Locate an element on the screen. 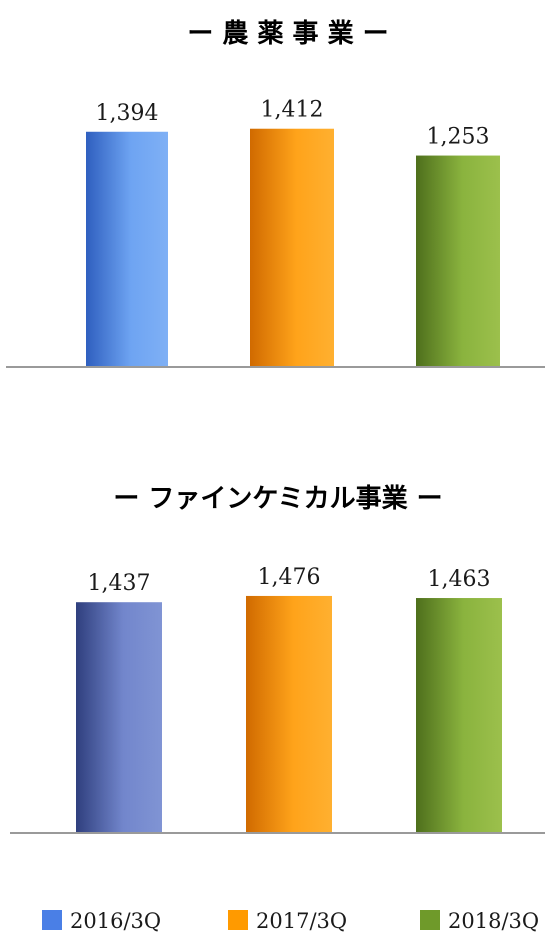 The height and width of the screenshot is (937, 545). legend-label-2016: 2016/3Q is located at coordinates (115, 921).